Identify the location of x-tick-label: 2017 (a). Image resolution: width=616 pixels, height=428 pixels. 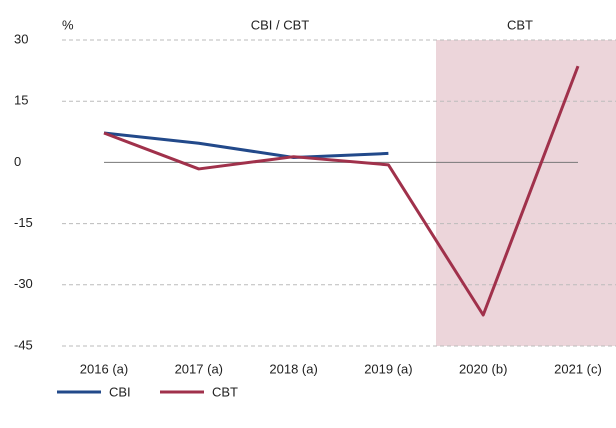
(199, 368).